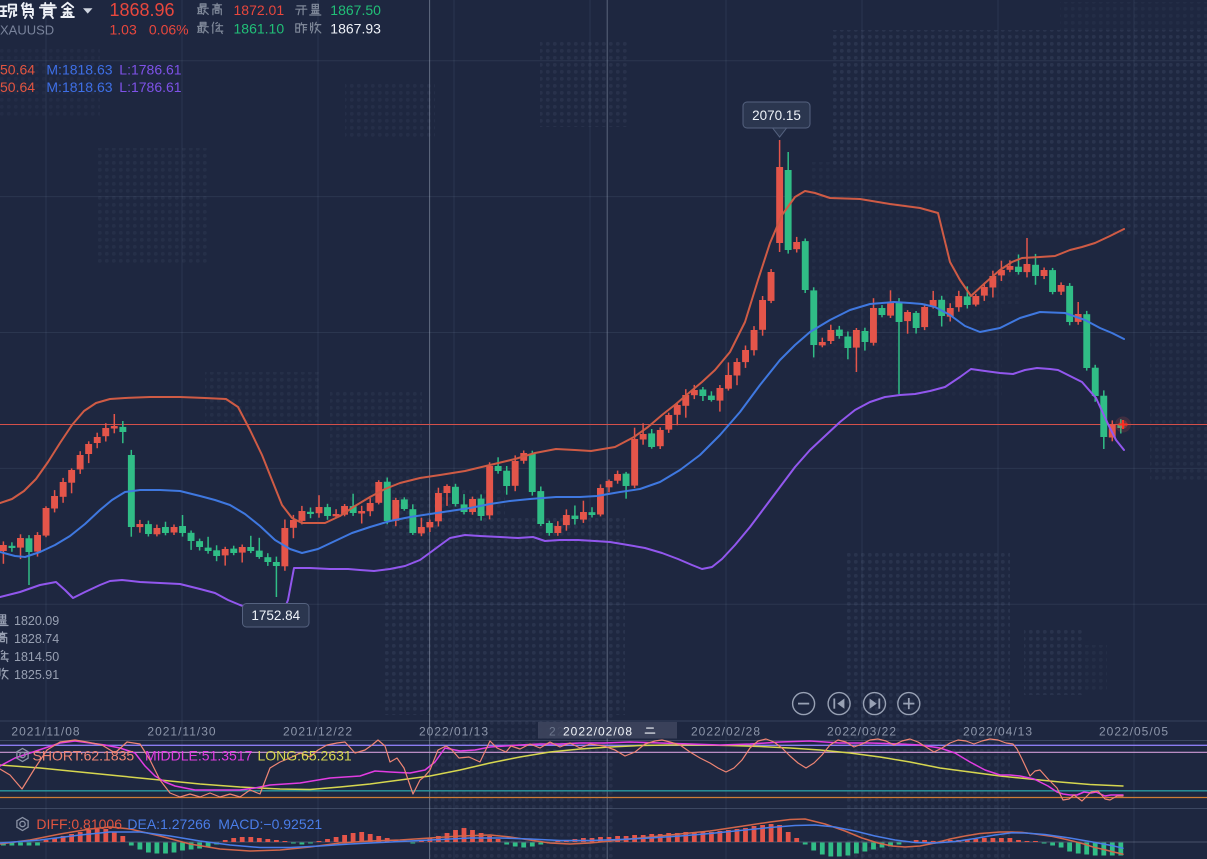  Describe the element at coordinates (84, 756) in the screenshot. I see `svg-text: SHORT:62.1835` at that location.